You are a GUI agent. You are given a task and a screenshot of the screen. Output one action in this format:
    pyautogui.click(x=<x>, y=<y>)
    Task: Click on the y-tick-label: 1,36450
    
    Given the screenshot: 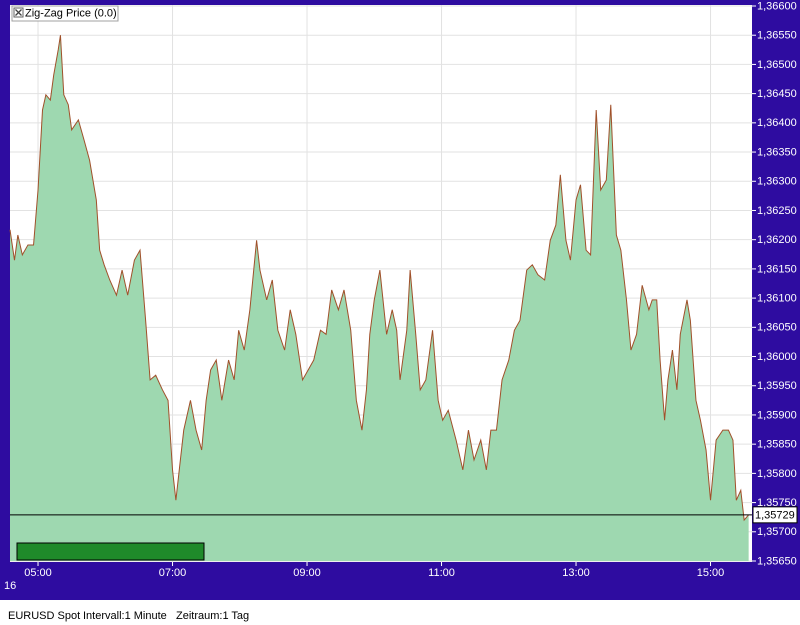 What is the action you would take?
    pyautogui.click(x=777, y=94)
    